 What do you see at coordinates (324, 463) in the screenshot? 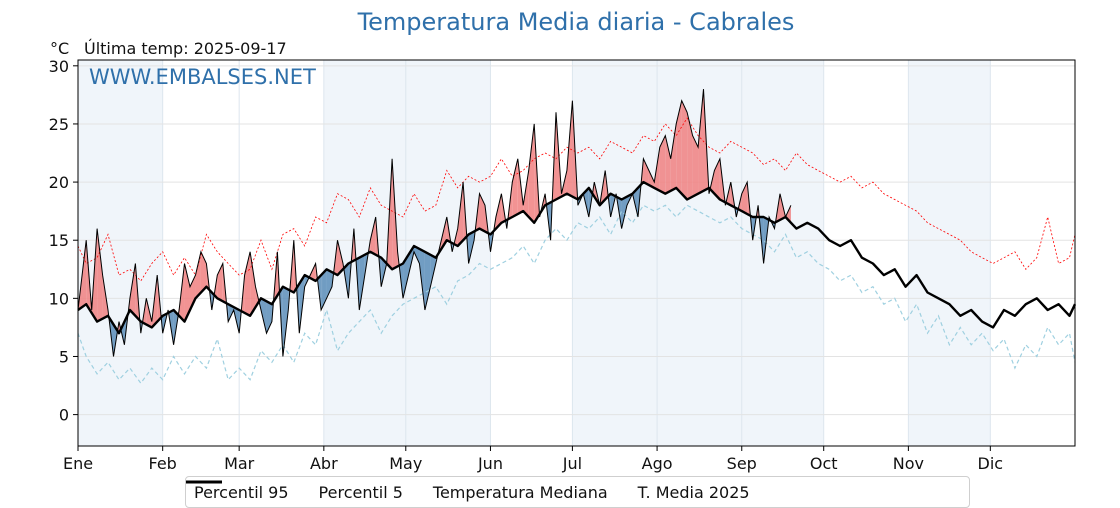
I see `x-tick-label: Abr` at bounding box center [324, 463].